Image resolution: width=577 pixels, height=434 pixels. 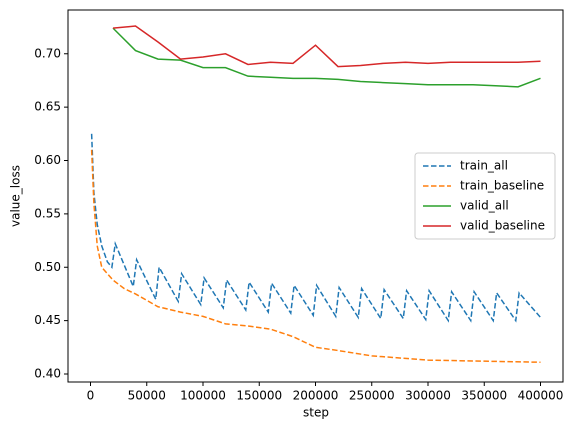 What do you see at coordinates (203, 396) in the screenshot?
I see `x-tick-label: 100000` at bounding box center [203, 396].